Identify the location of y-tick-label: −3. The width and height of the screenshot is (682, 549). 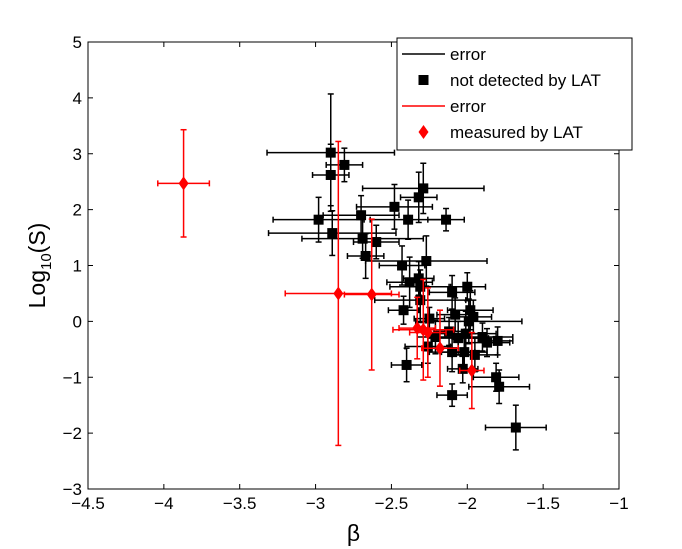
(72, 489).